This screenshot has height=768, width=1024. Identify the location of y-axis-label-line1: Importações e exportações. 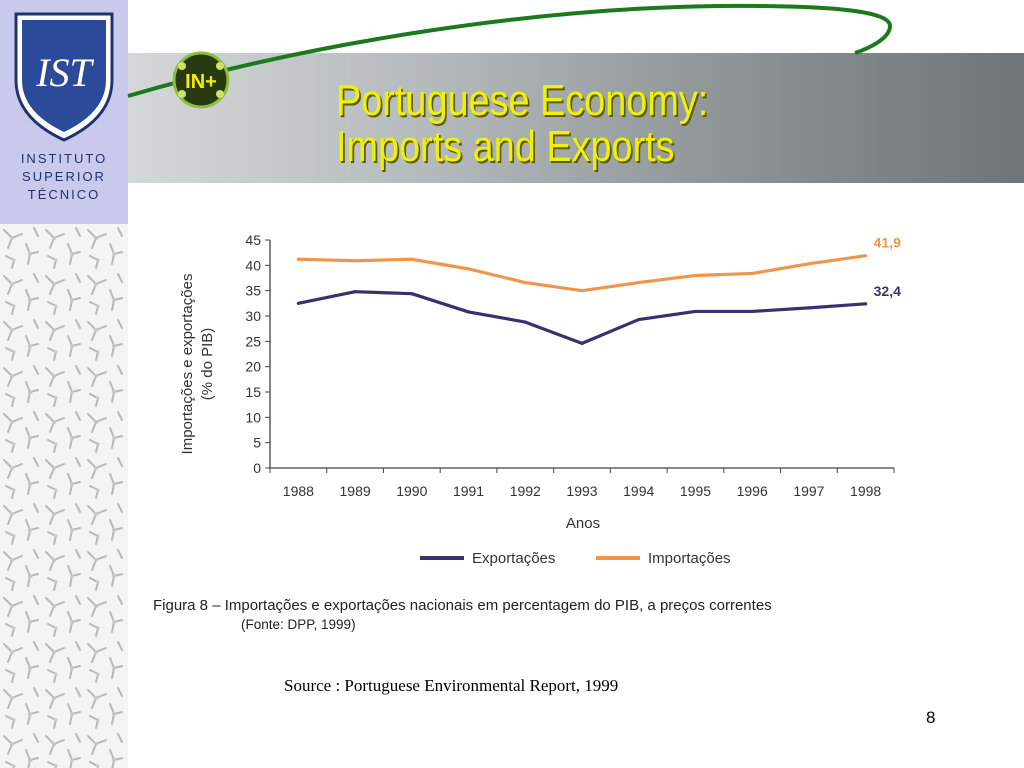
(187, 364).